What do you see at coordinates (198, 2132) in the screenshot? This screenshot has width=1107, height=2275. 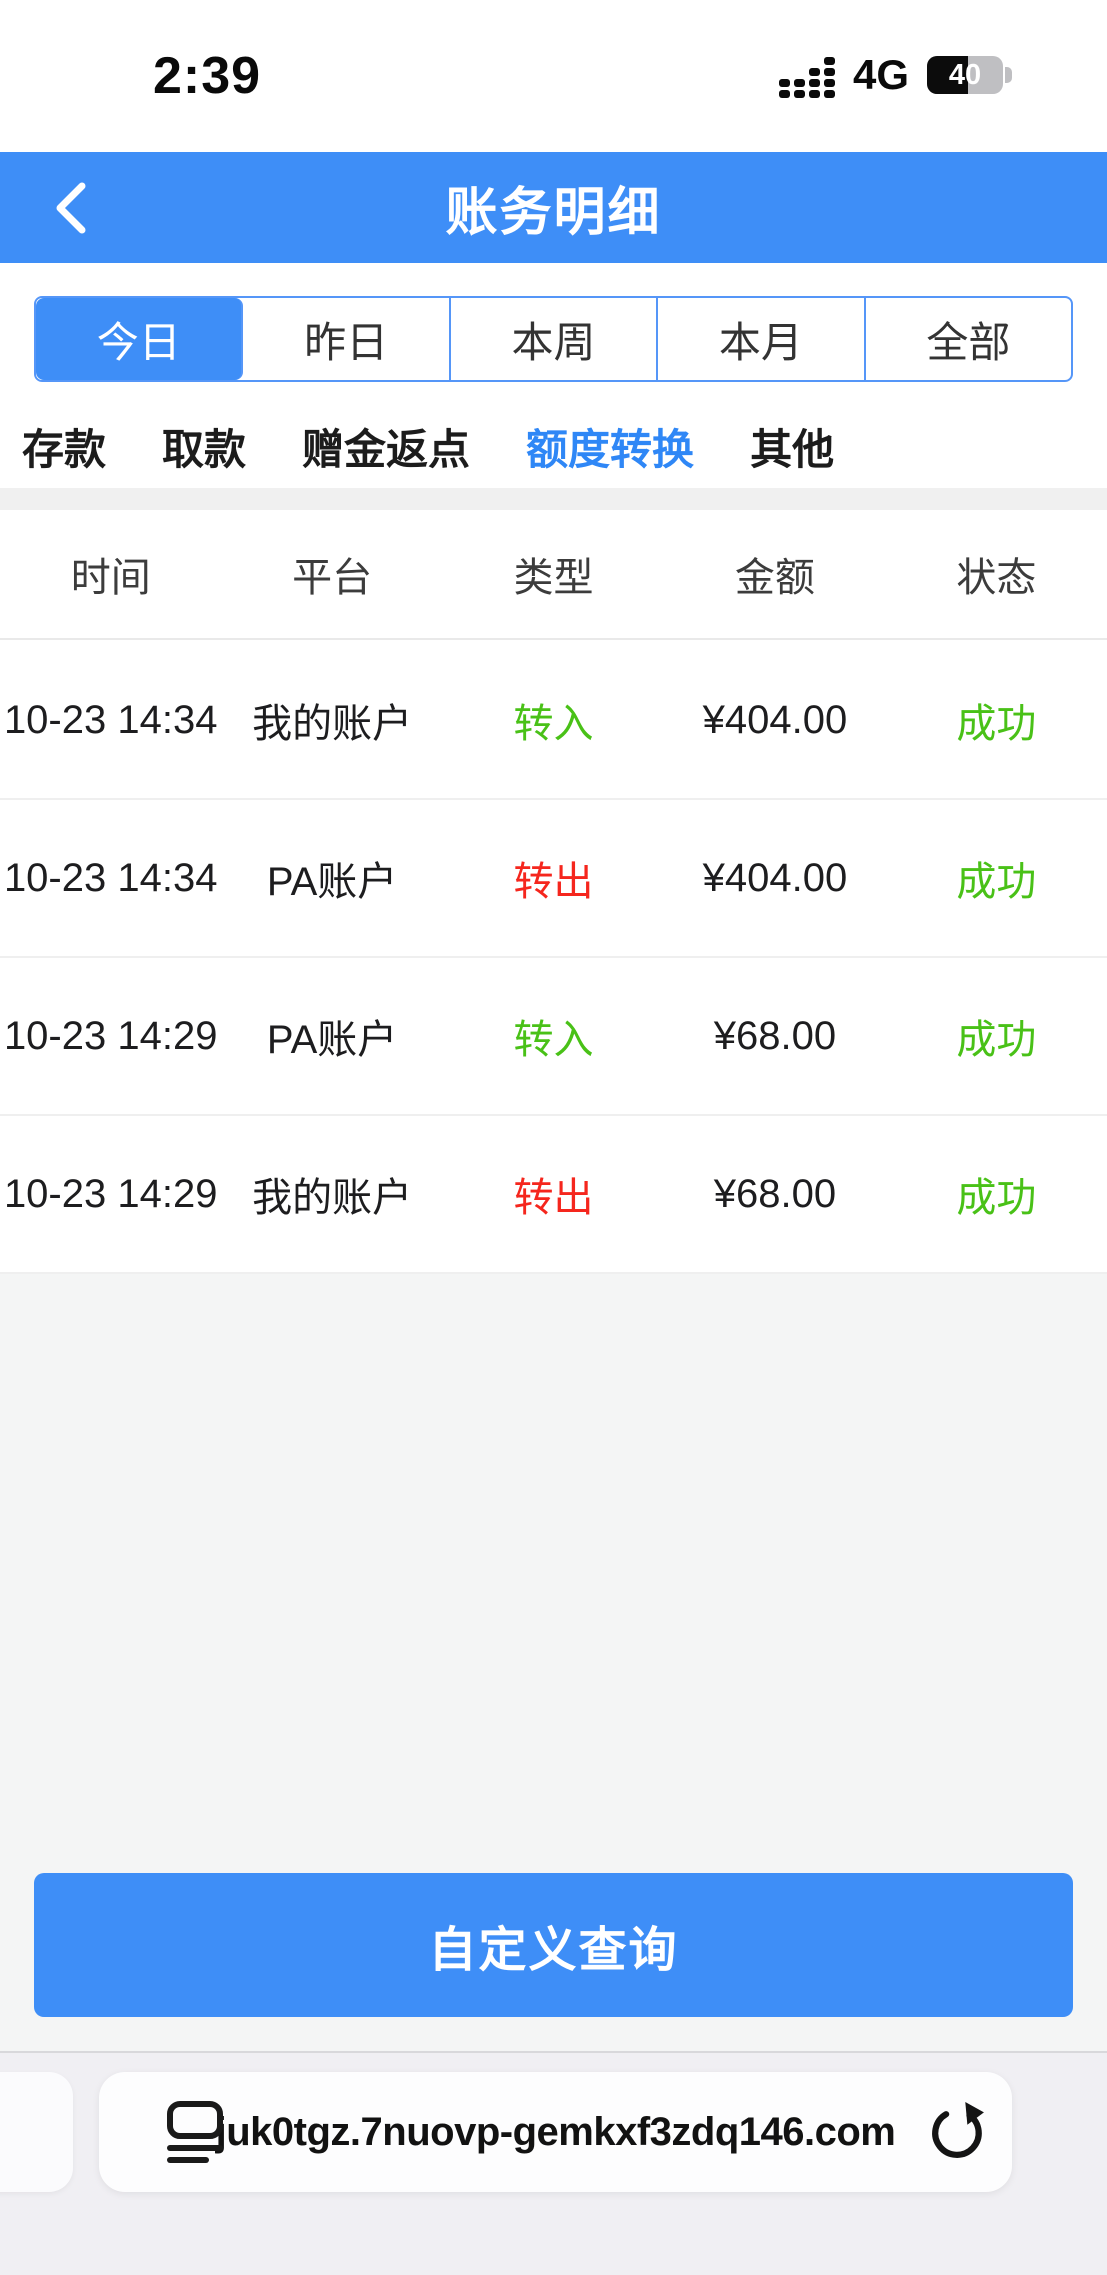 I see `page-settings-icon` at bounding box center [198, 2132].